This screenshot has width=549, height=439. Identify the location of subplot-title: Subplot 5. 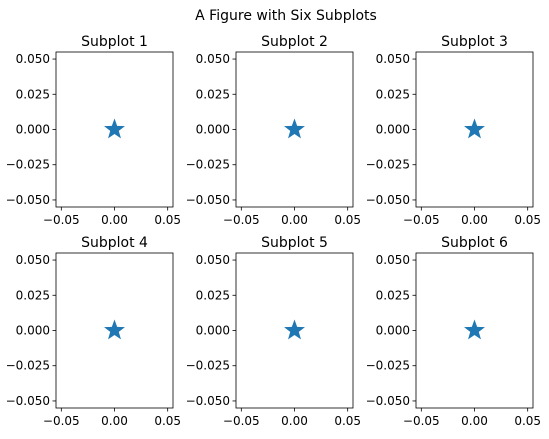
(294, 243).